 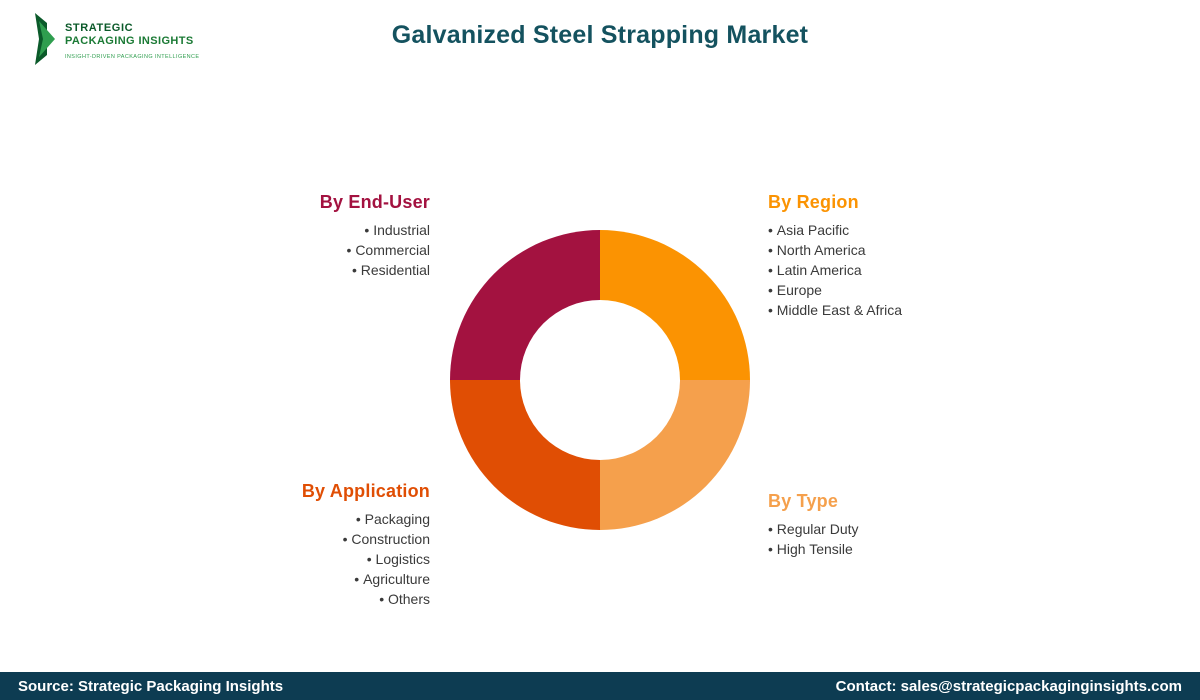 What do you see at coordinates (835, 290) in the screenshot?
I see `segment-item: Europe` at bounding box center [835, 290].